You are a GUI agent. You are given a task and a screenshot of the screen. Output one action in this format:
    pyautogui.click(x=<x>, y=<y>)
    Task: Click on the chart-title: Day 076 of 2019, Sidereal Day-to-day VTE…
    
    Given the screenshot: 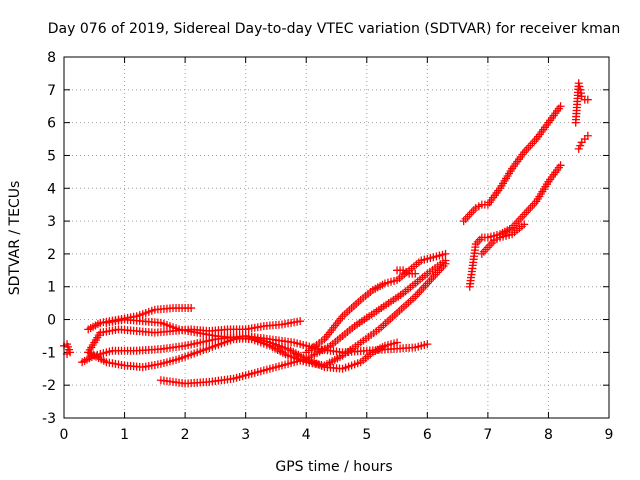 What is the action you would take?
    pyautogui.click(x=334, y=29)
    